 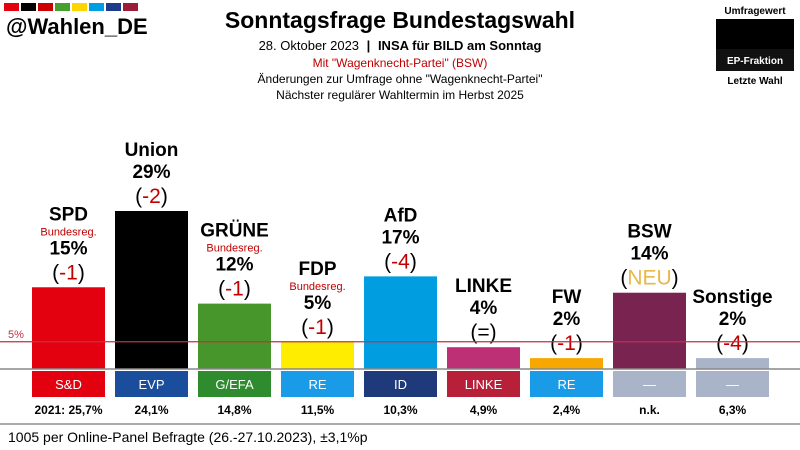 I want to click on party-name: BSW, so click(x=649, y=232).